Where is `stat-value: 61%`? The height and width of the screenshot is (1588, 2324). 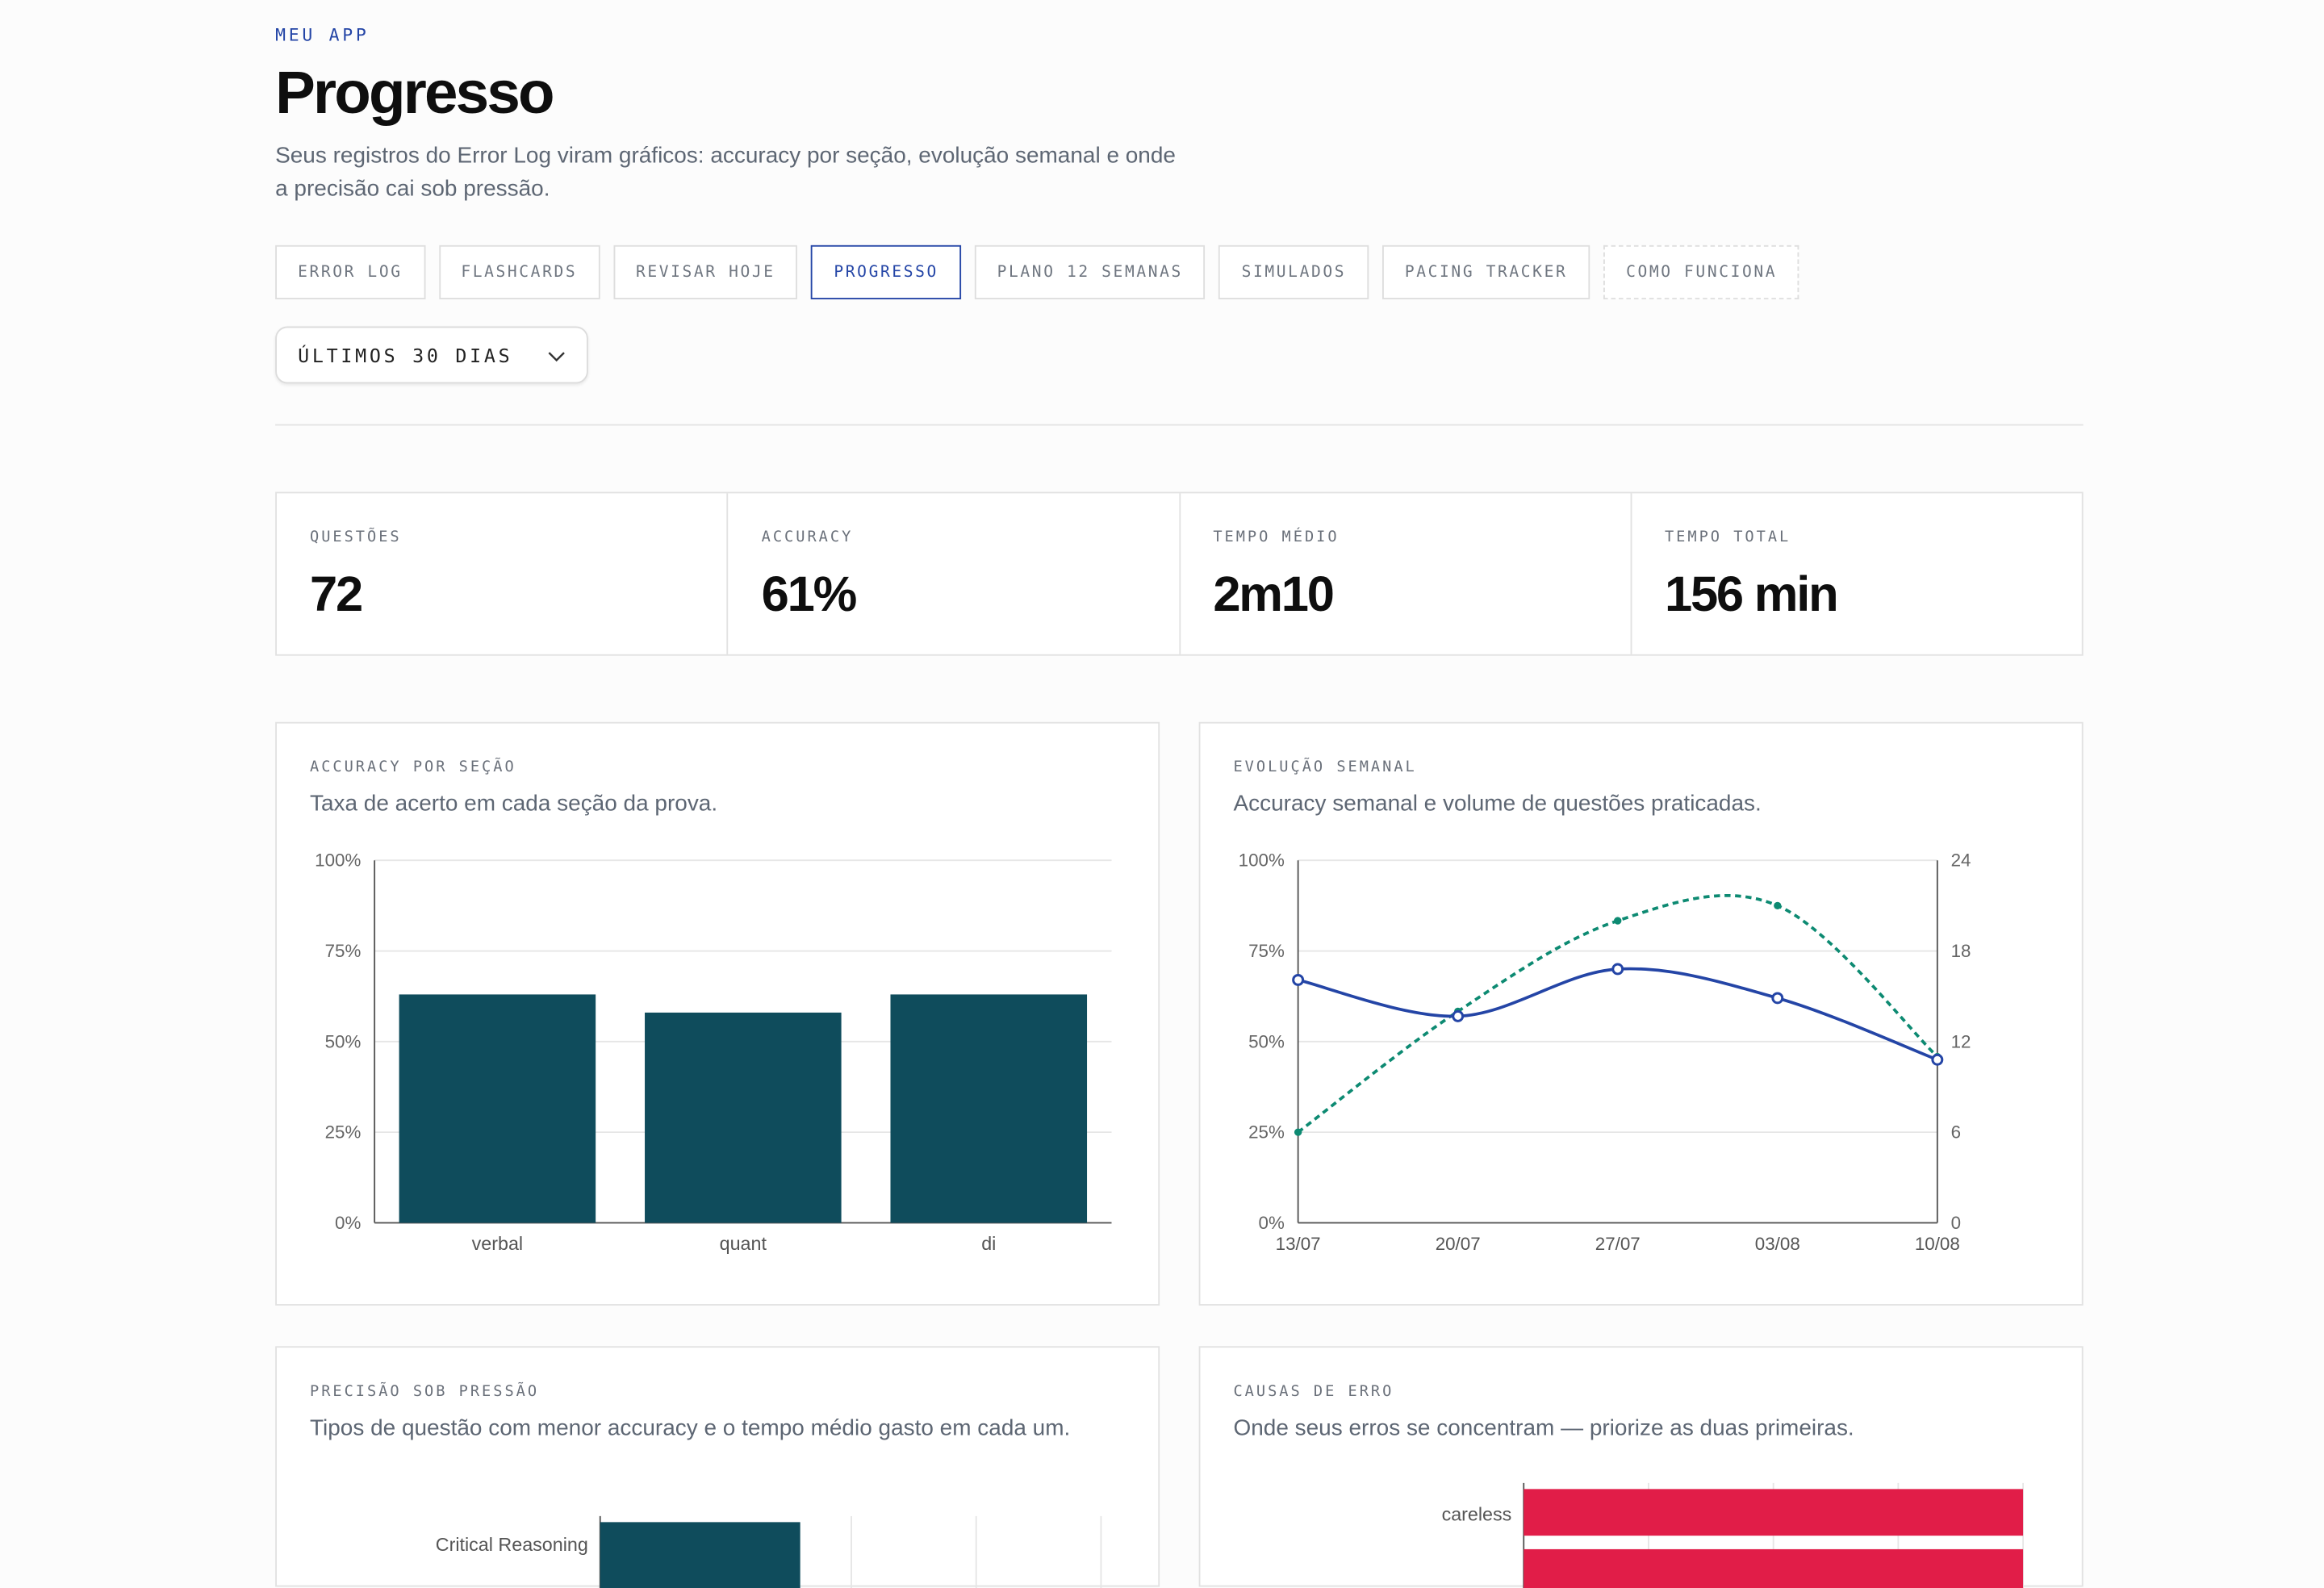 stat-value: 61% is located at coordinates (809, 593).